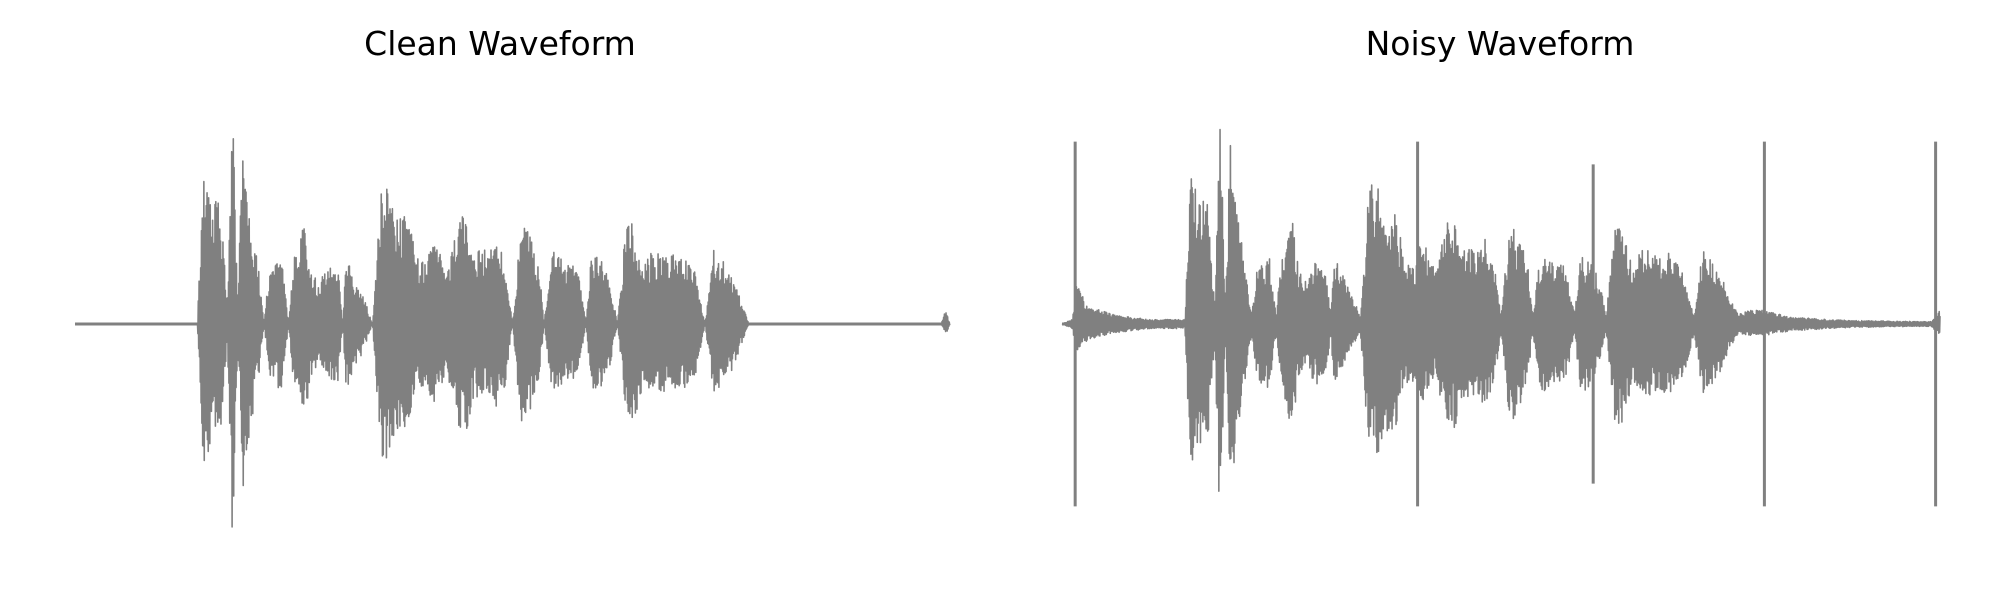 The image size is (2000, 600). I want to click on noisy-waveform-title: Noisy Waveform, so click(1500, 43).